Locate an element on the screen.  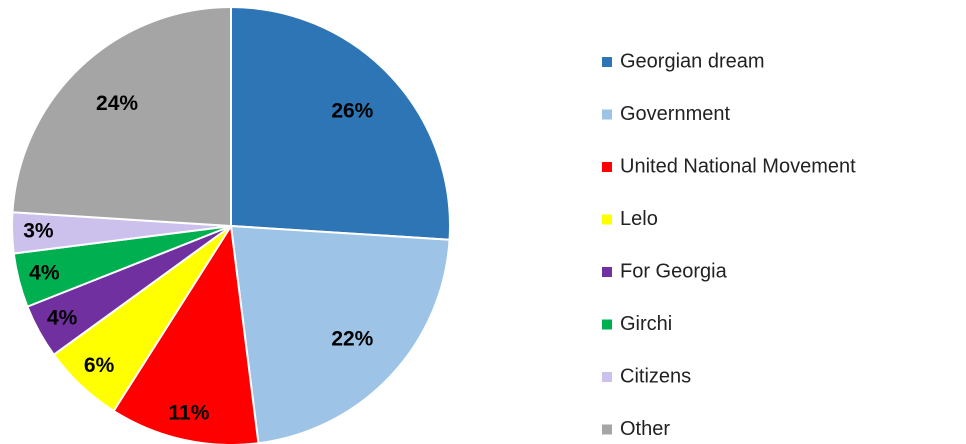
legend-label: Citizens is located at coordinates (655, 376).